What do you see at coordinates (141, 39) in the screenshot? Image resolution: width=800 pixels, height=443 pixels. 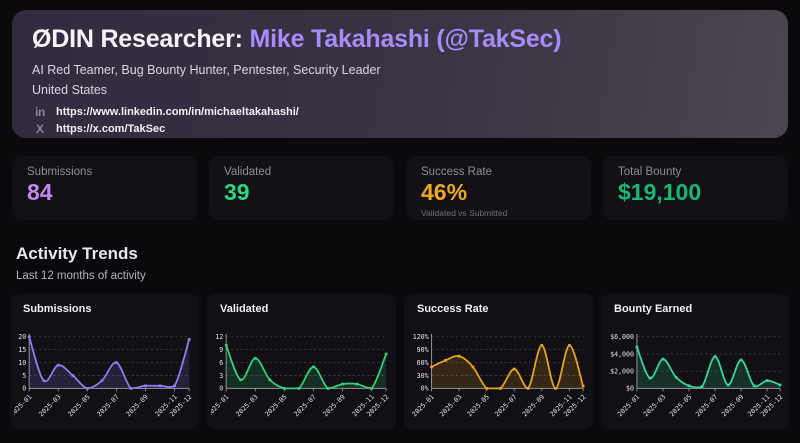 I see `title-prefix: ØDIN Researcher:` at bounding box center [141, 39].